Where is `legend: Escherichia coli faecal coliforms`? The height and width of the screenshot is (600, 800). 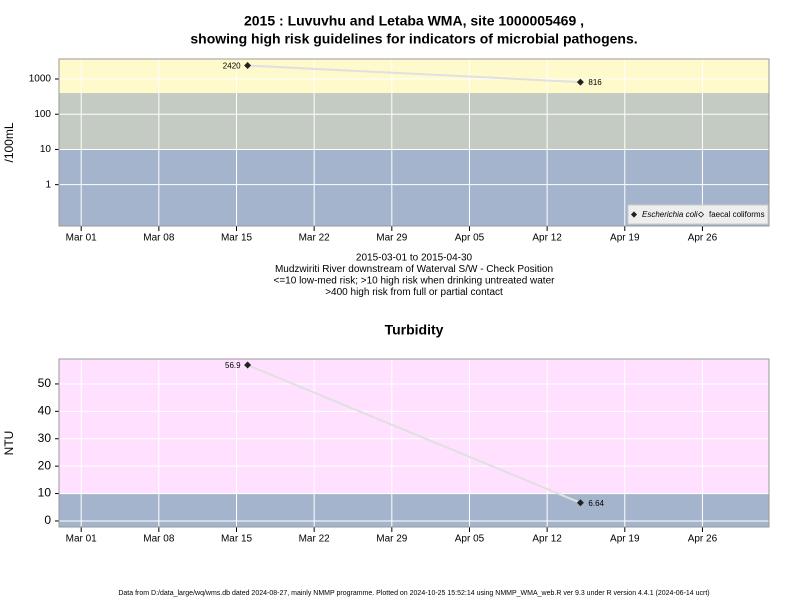 legend: Escherichia coli faecal coliforms is located at coordinates (698, 214).